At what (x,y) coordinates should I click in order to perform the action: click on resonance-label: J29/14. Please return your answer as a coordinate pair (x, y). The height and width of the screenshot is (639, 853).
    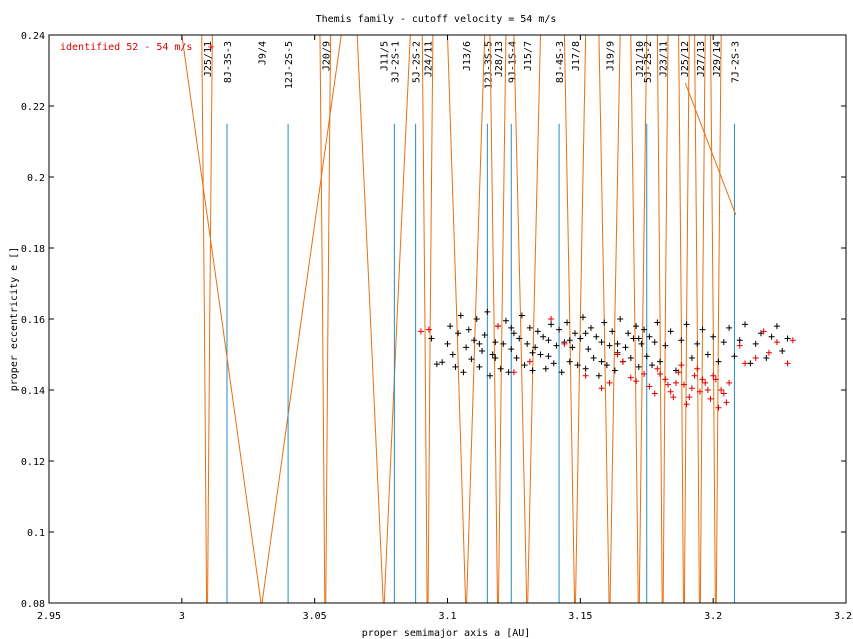
    Looking at the image, I should click on (717, 59).